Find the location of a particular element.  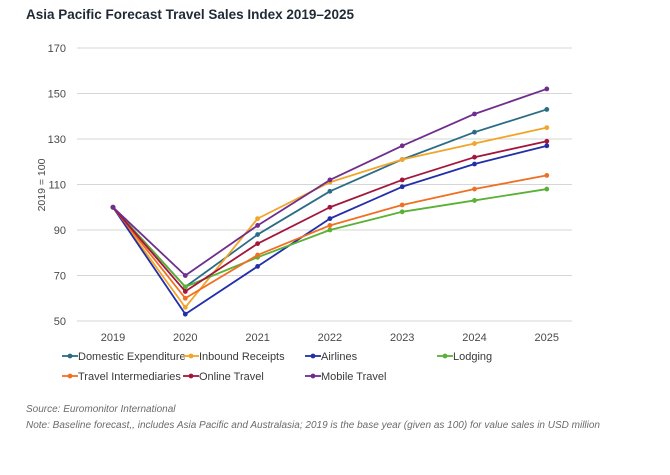

x-tick-label: 2023 is located at coordinates (402, 338).